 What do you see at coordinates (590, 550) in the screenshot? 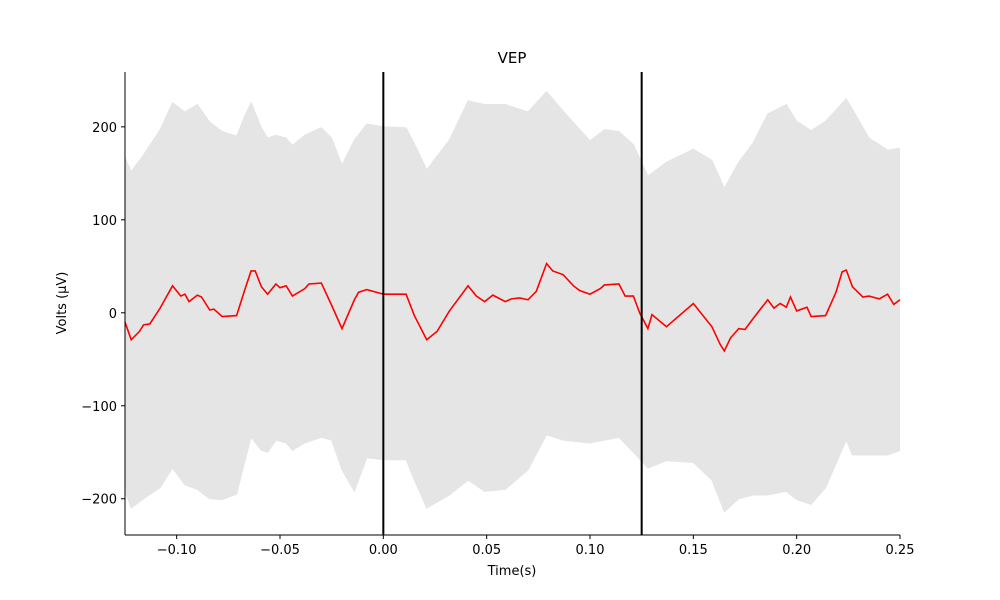
I see `x-tick-label: 0.10` at bounding box center [590, 550].